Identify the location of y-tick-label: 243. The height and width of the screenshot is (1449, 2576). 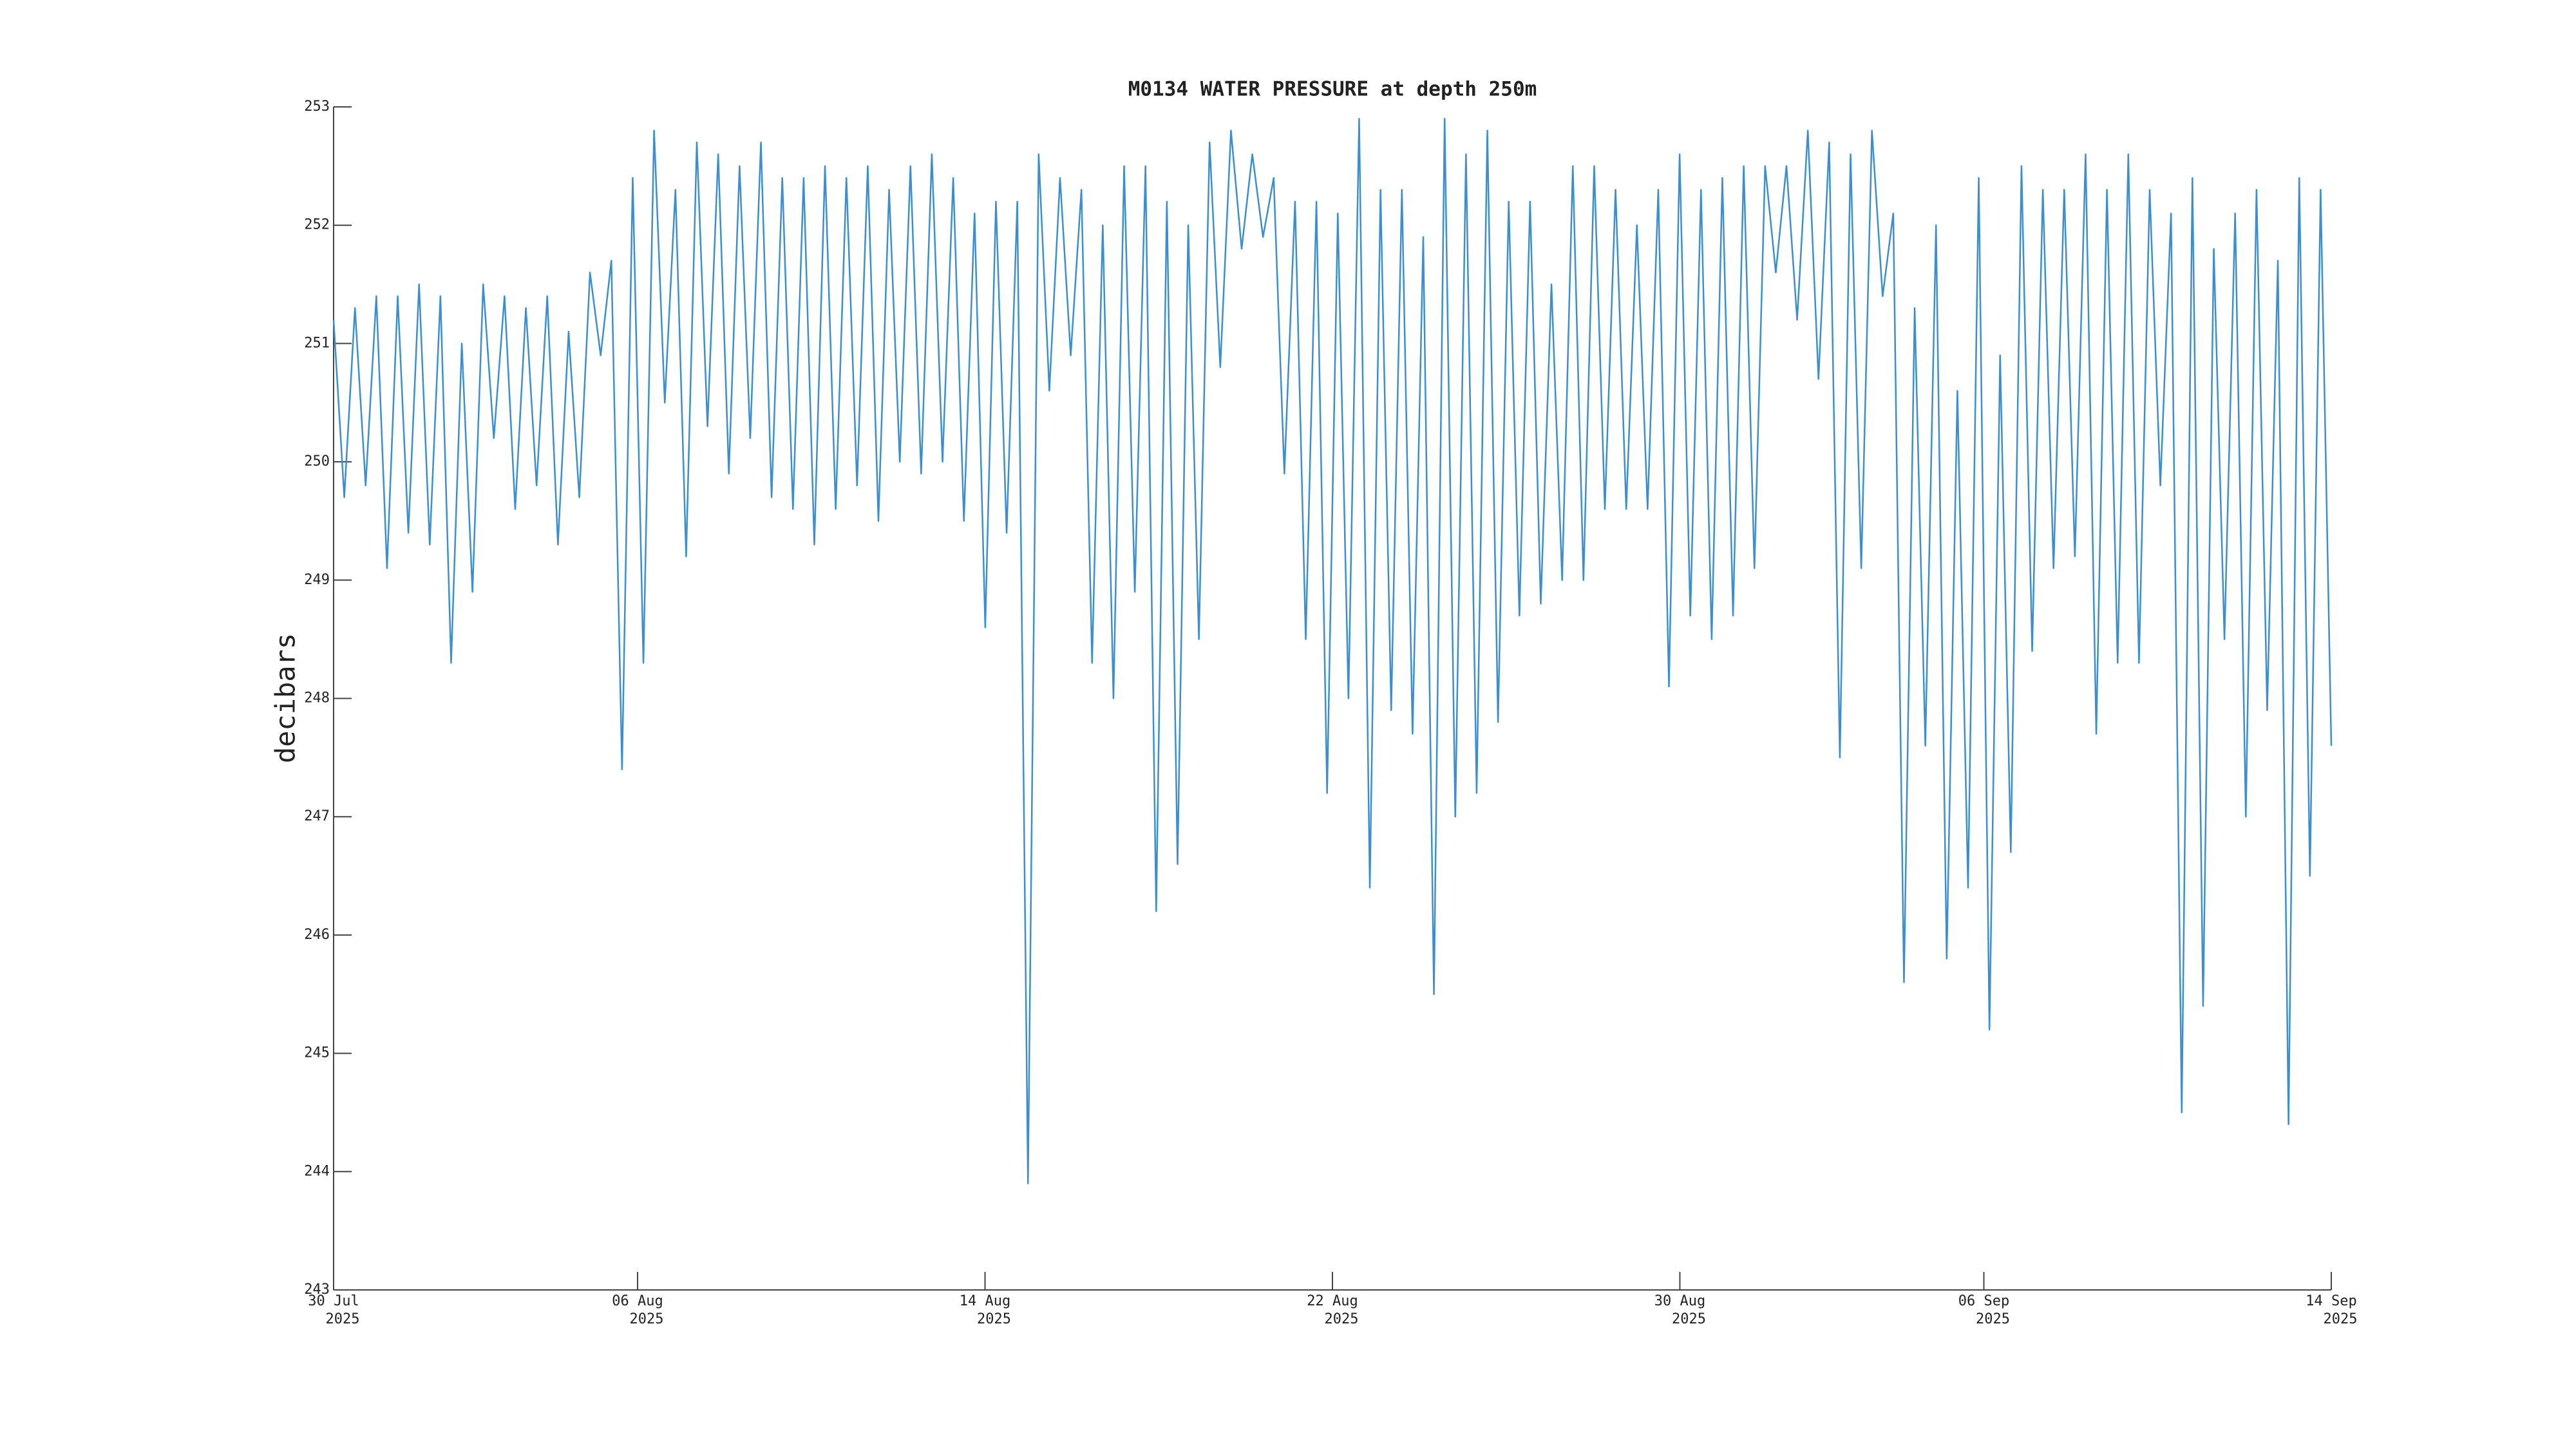
(317, 1290).